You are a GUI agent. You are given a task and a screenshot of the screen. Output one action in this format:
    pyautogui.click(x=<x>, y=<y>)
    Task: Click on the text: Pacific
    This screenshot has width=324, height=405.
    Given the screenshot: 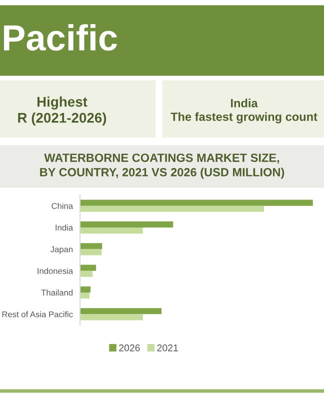 What is the action you would take?
    pyautogui.click(x=60, y=37)
    